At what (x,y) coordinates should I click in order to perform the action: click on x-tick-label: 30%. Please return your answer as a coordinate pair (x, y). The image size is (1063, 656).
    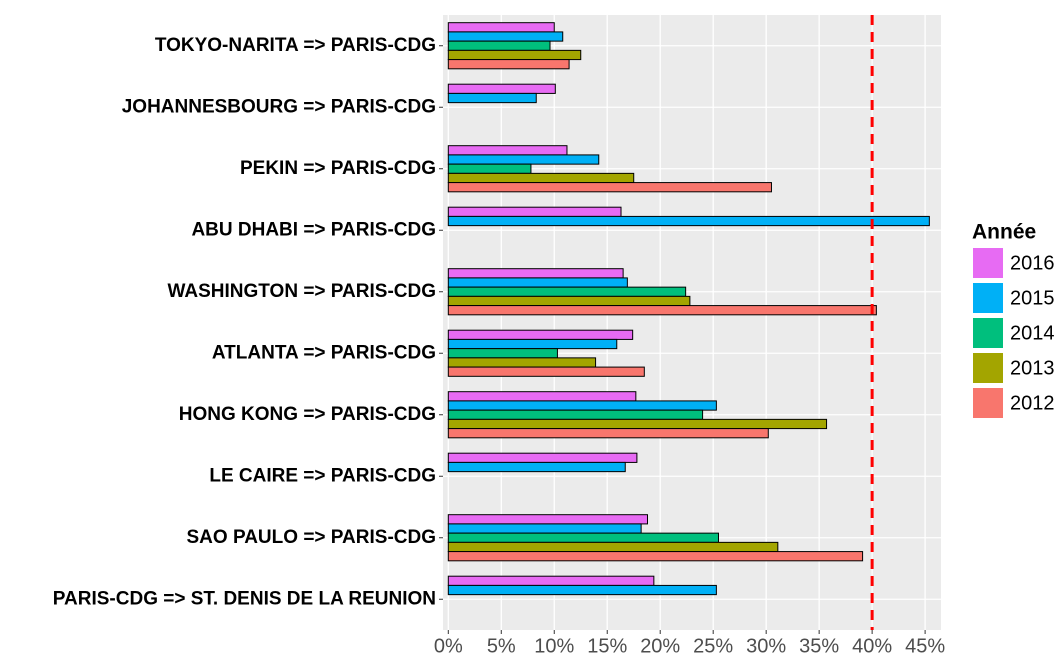
    Looking at the image, I should click on (766, 645).